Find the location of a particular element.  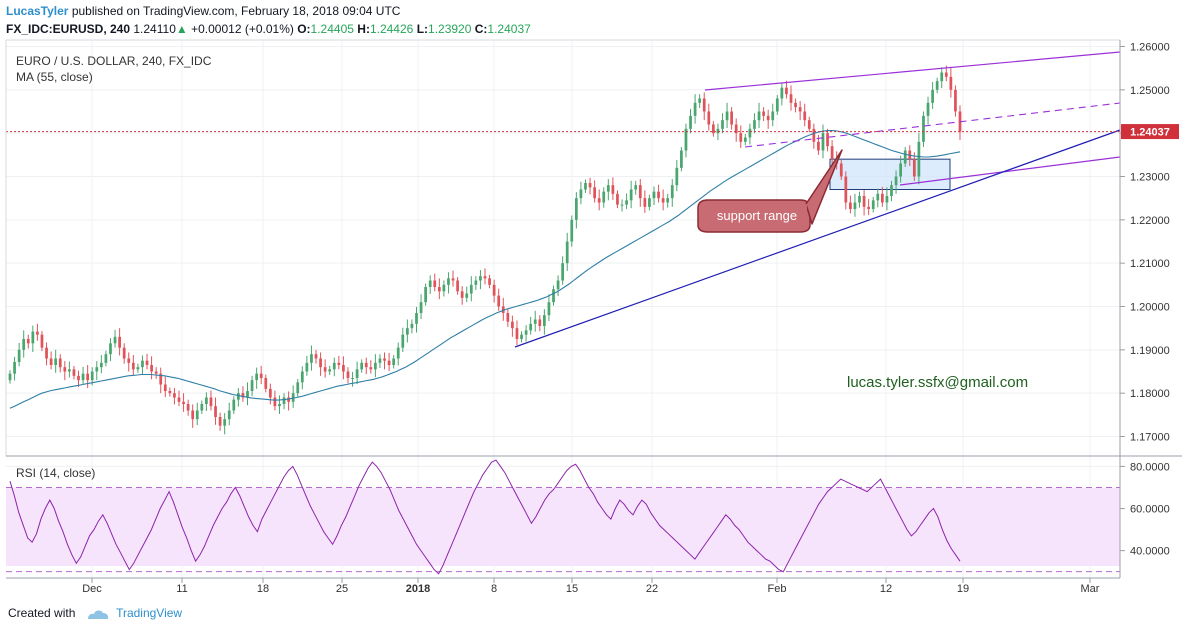

channel-upper-line is located at coordinates (912, 71).